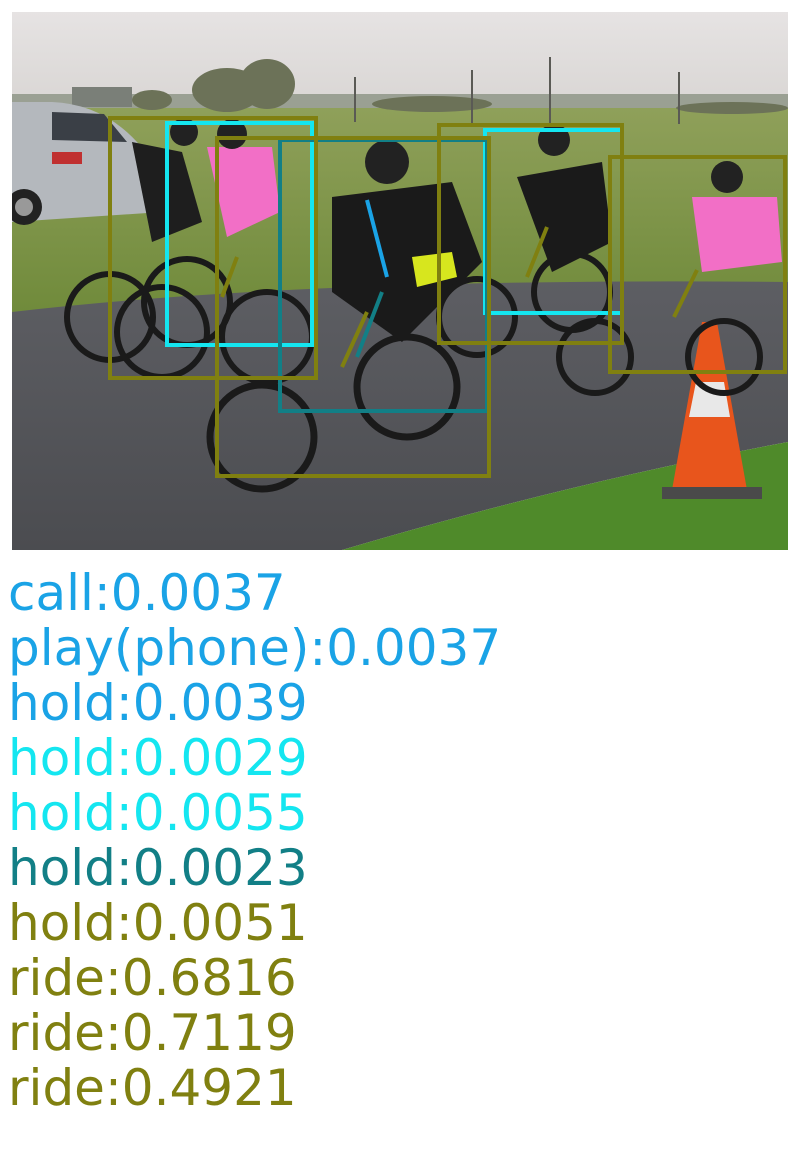 This screenshot has height=1163, width=800. What do you see at coordinates (158, 703) in the screenshot?
I see `label-hold: hold:0.0039` at bounding box center [158, 703].